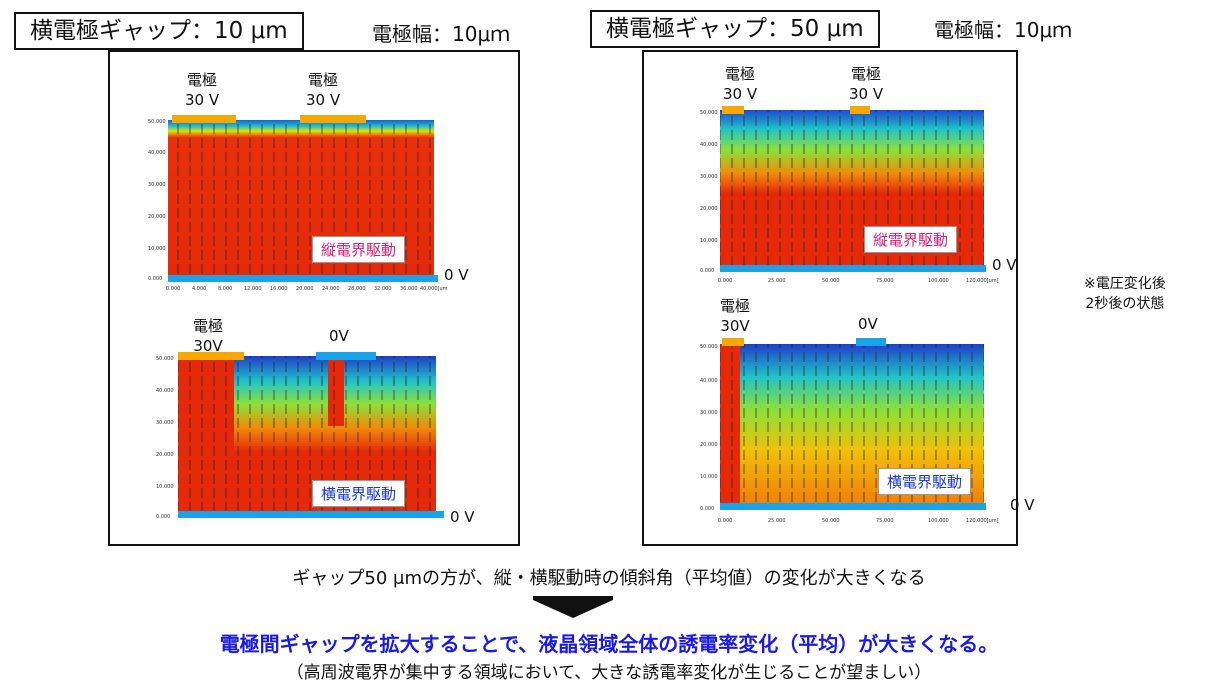 The width and height of the screenshot is (1218, 691). I want to click on right-bottom-yaxis-ticks: 50.000 40.000 30.000 20.000 10.000 0.000, so click(709, 428).